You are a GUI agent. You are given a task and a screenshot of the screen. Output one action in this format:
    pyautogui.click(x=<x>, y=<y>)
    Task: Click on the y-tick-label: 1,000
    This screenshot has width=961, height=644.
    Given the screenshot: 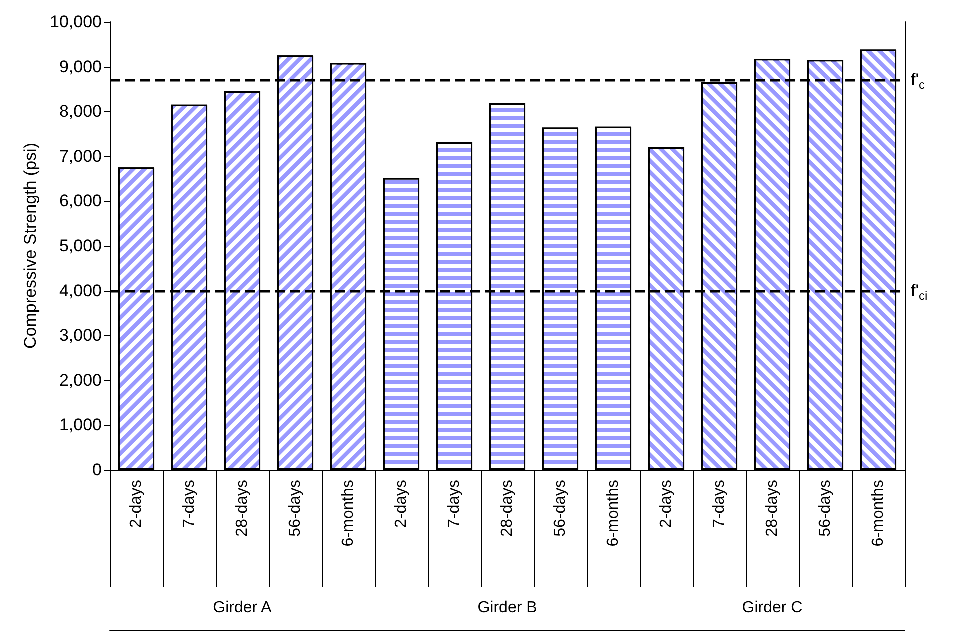 What is the action you would take?
    pyautogui.click(x=80, y=425)
    